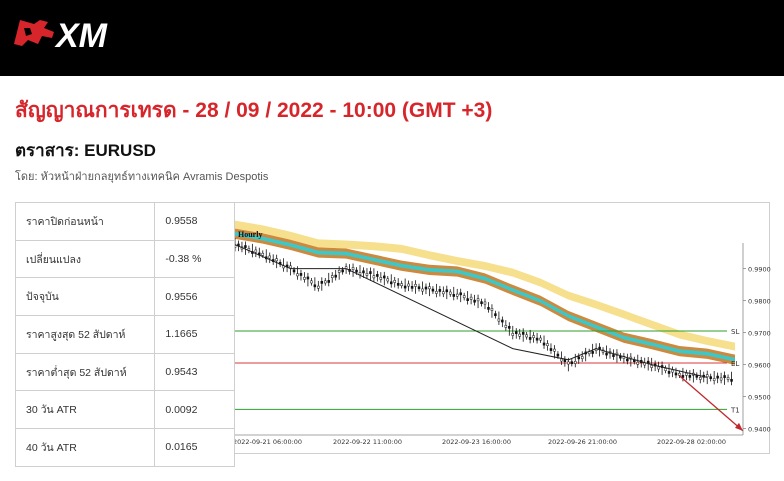 This screenshot has width=784, height=481. I want to click on forecast-arrow, so click(711, 403).